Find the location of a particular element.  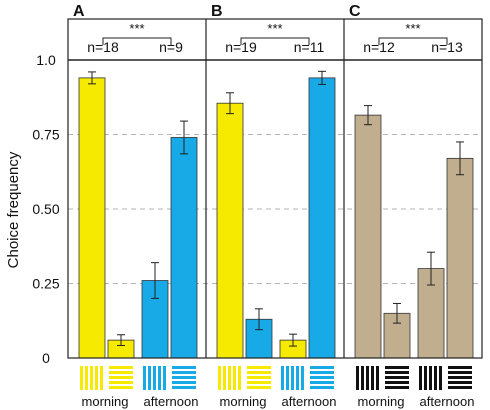

y-tick-label: 0.50 is located at coordinates (45, 209).